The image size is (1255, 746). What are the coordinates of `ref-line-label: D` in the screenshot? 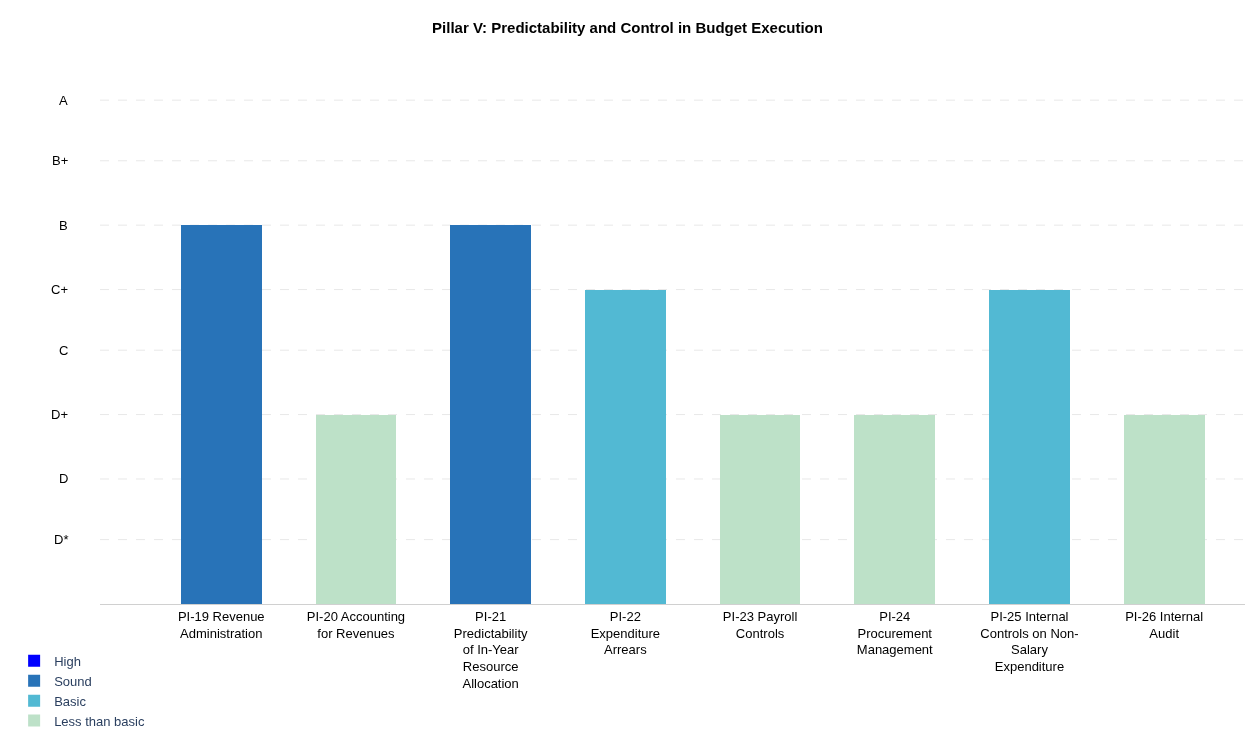 It's located at (64, 478).